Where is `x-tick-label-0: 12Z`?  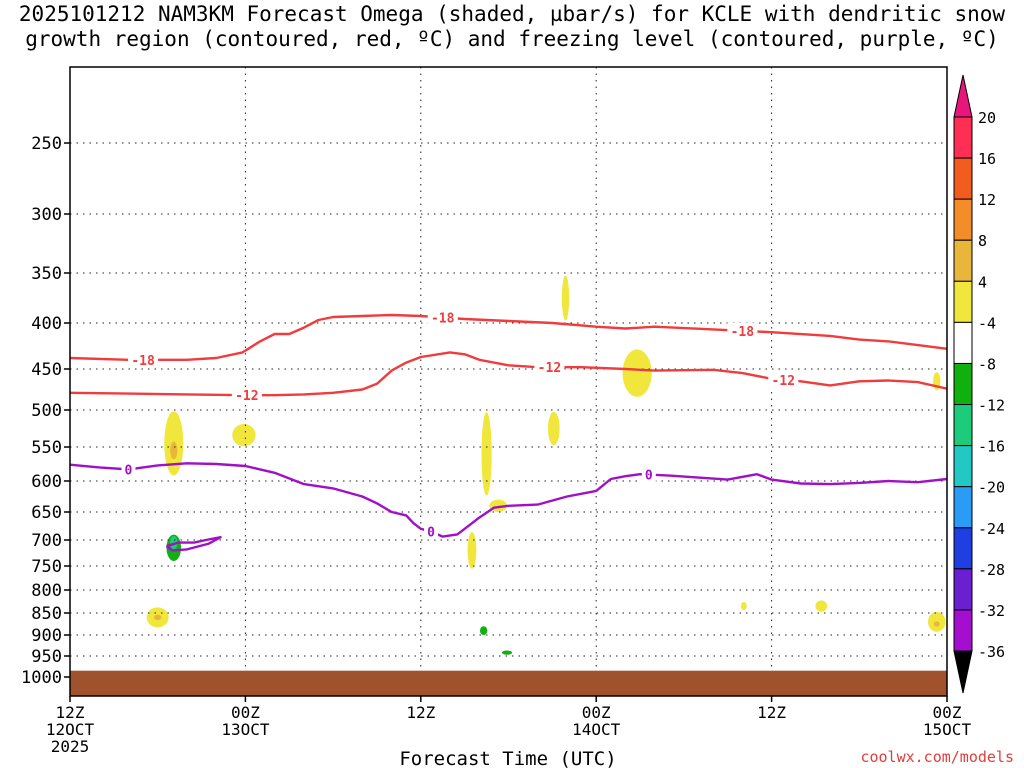 x-tick-label-0: 12Z is located at coordinates (70, 712).